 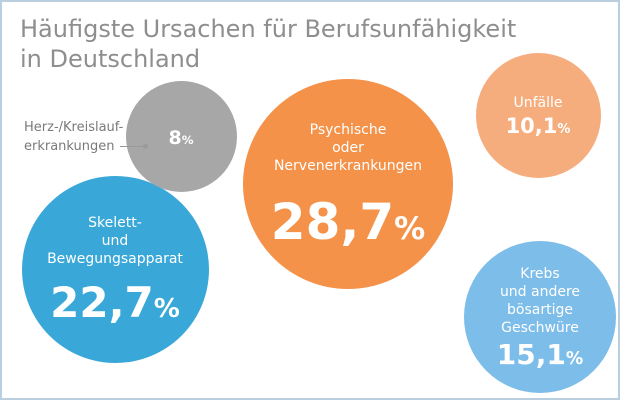 What do you see at coordinates (332, 222) in the screenshot?
I see `value-number: 28,7` at bounding box center [332, 222].